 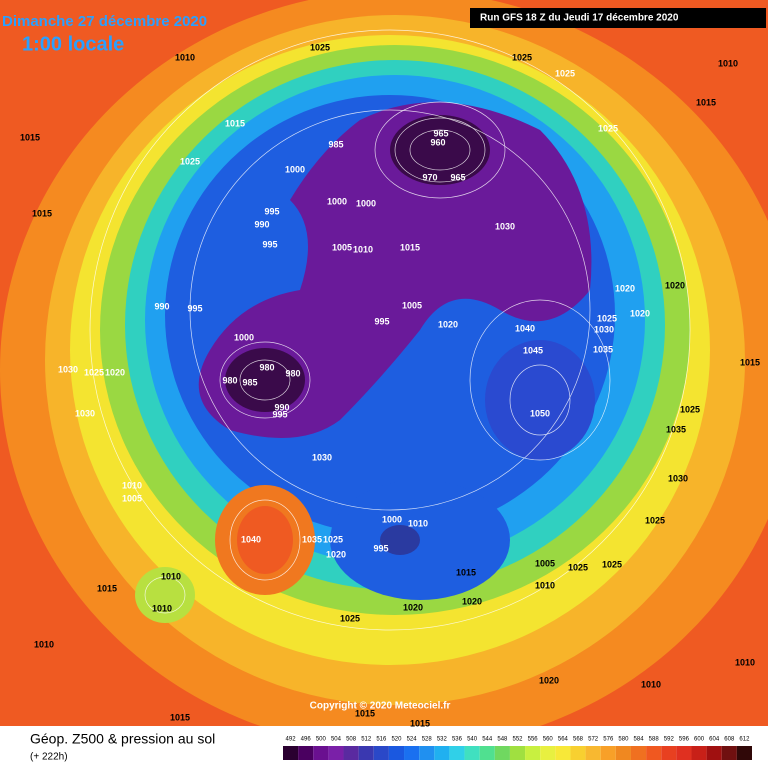 I want to click on run: Run GFS 18 Z du Jeudi 17 décembre 2020, so click(x=579, y=18).